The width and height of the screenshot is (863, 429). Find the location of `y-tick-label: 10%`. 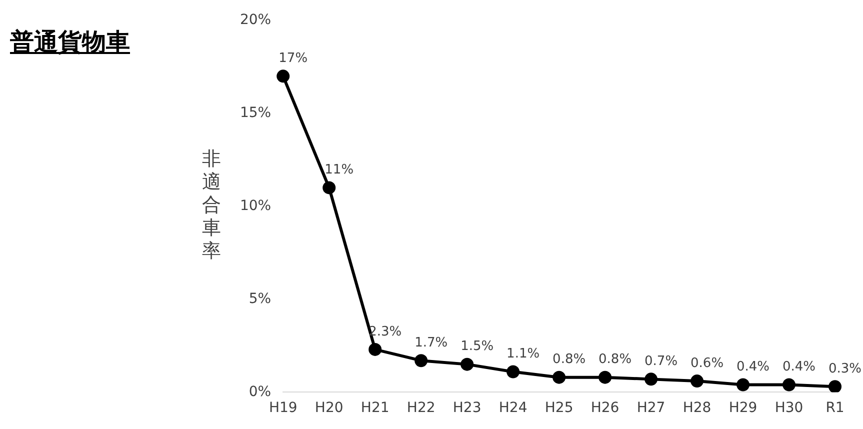

y-tick-label: 10% is located at coordinates (256, 206).